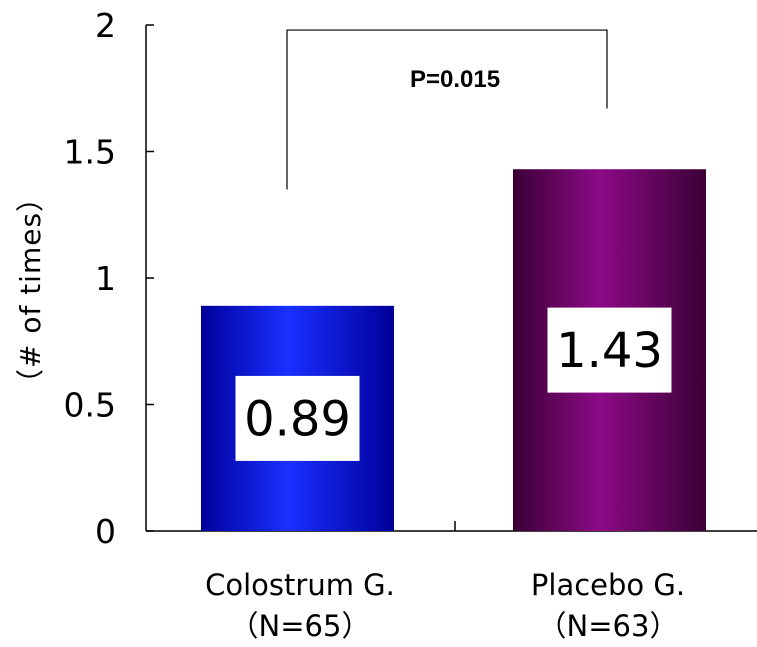 The image size is (757, 647). What do you see at coordinates (300, 585) in the screenshot?
I see `x-category-label: Colostrum G.` at bounding box center [300, 585].